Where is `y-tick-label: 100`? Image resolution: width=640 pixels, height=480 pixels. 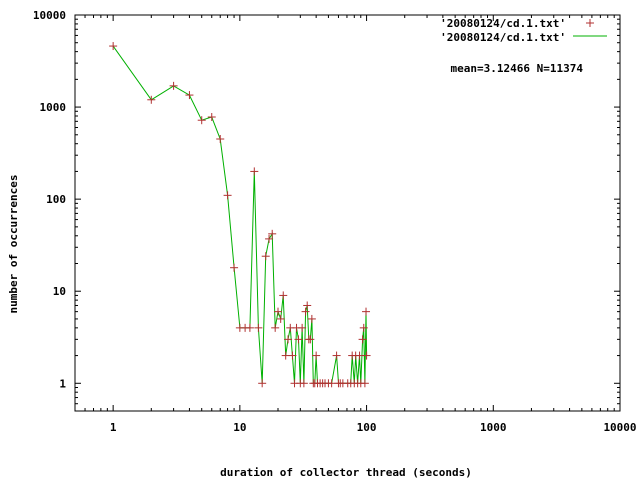
y-tick-label: 100 is located at coordinates (56, 199).